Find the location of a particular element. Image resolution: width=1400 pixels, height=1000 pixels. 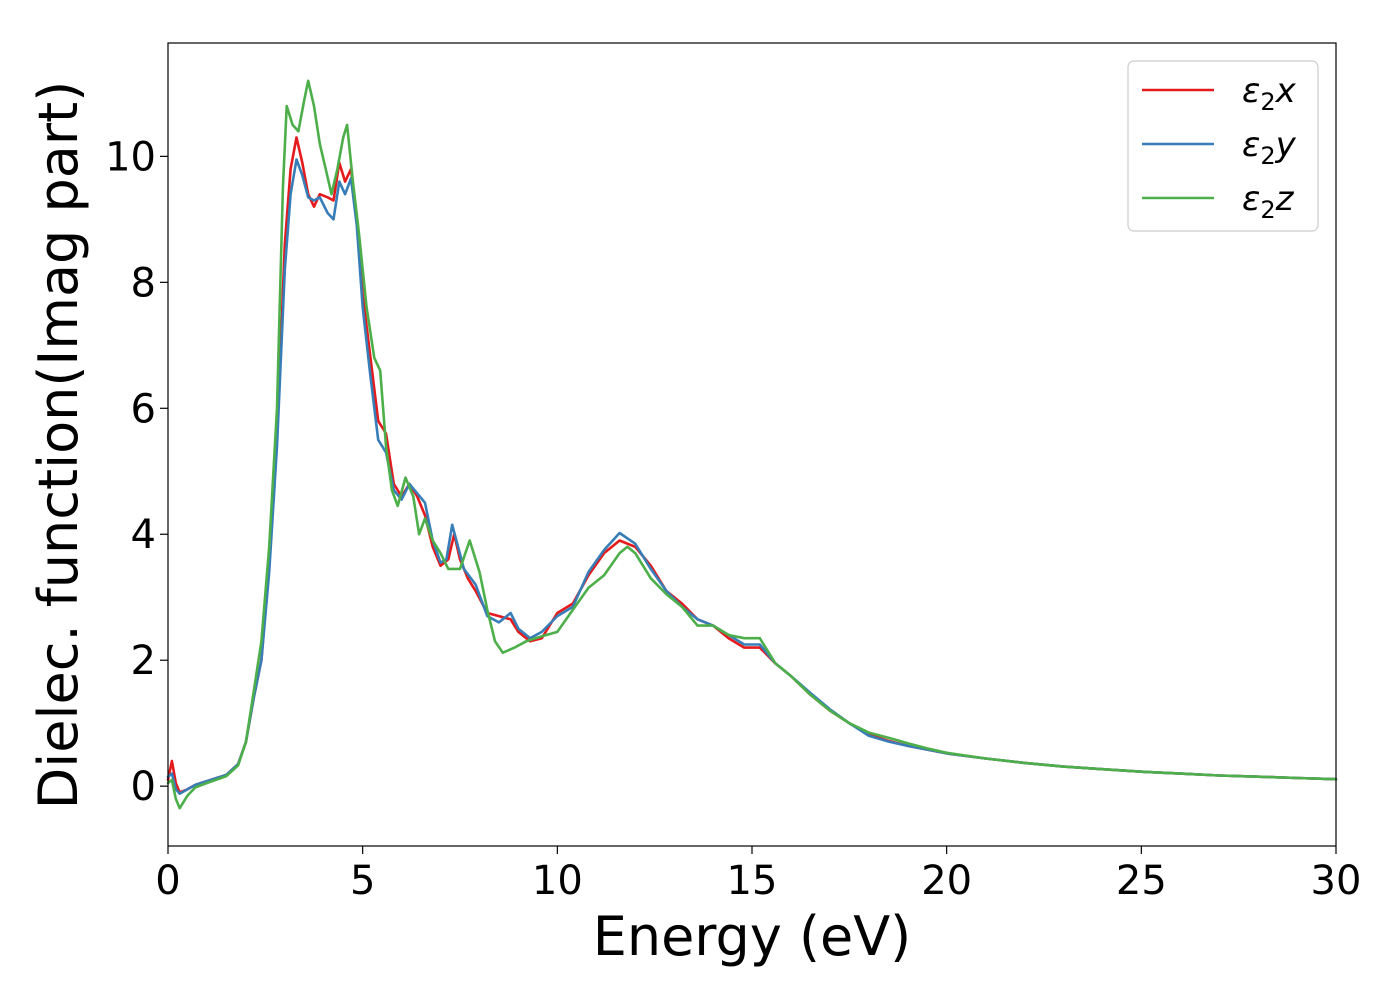

x-tick-label: 5 is located at coordinates (362, 881).